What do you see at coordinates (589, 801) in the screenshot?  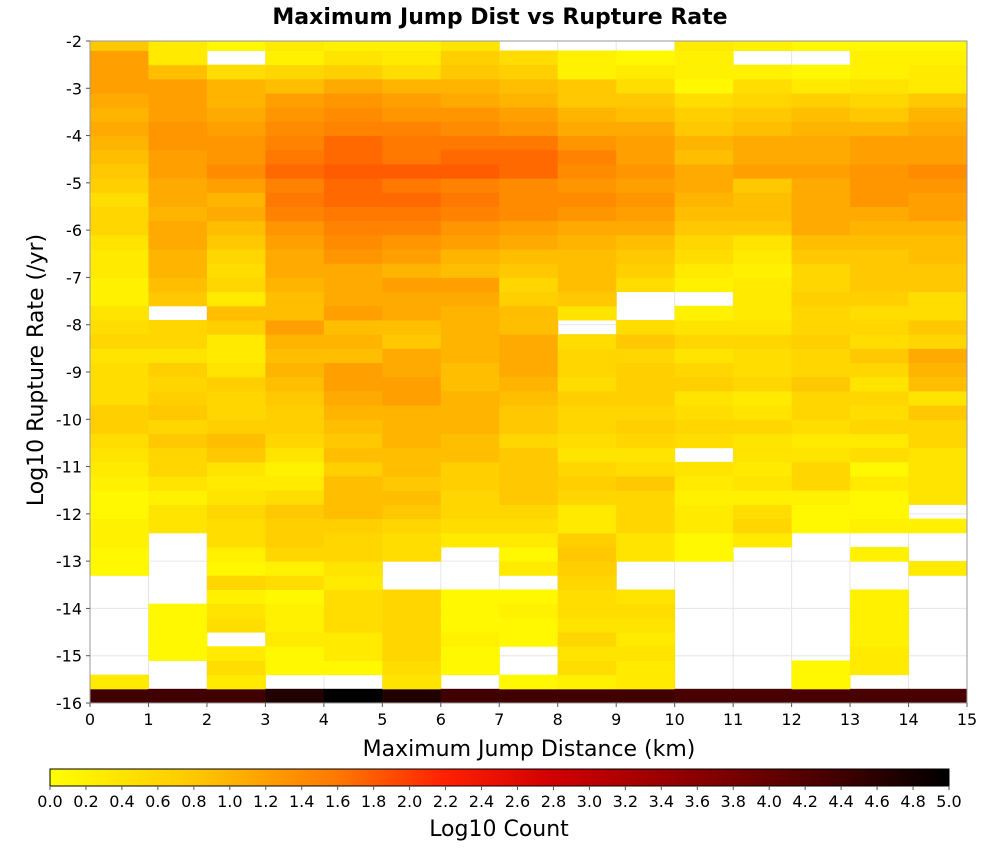 I see `colorbar-tick-label: 3.0` at bounding box center [589, 801].